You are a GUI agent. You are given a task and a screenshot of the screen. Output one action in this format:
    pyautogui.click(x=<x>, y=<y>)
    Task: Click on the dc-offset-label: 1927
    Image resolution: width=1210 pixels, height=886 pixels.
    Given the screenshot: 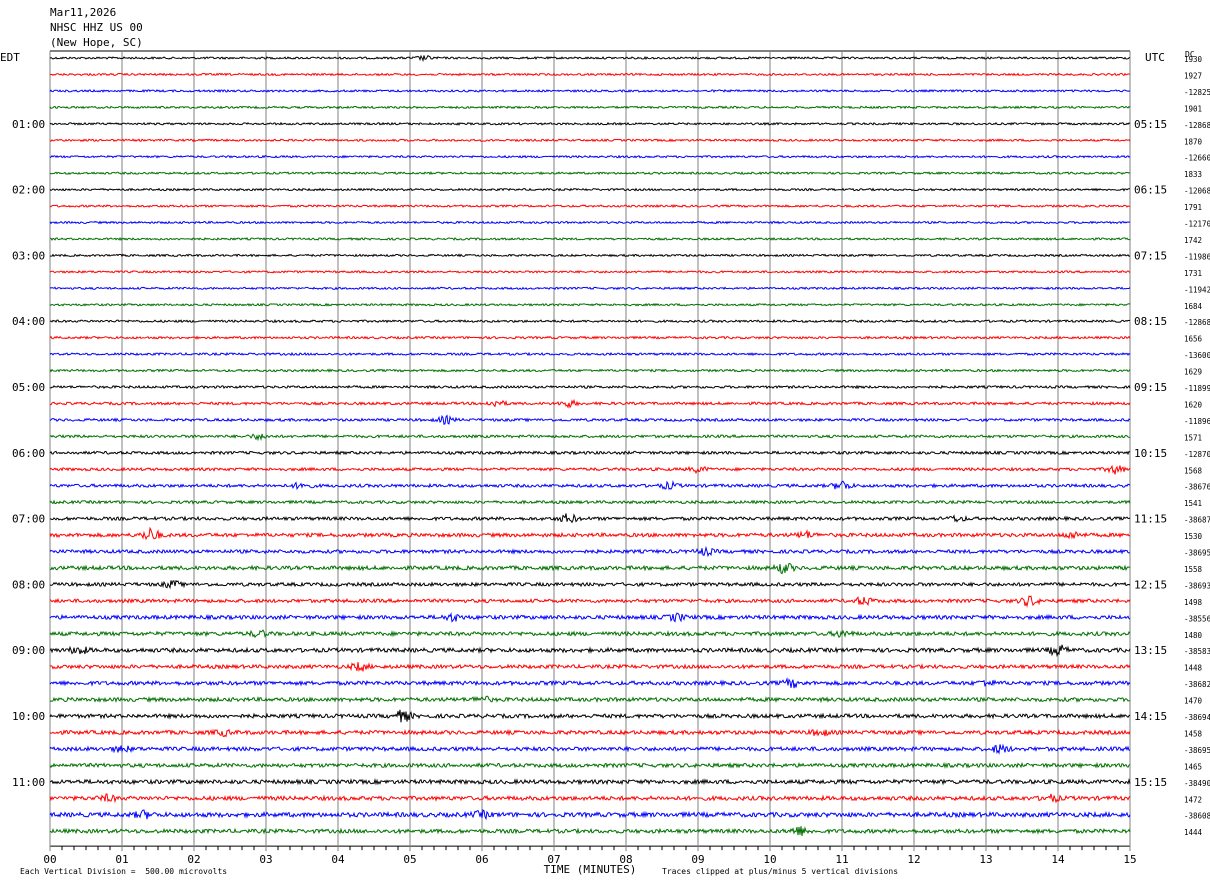 What is the action you would take?
    pyautogui.click(x=1193, y=75)
    